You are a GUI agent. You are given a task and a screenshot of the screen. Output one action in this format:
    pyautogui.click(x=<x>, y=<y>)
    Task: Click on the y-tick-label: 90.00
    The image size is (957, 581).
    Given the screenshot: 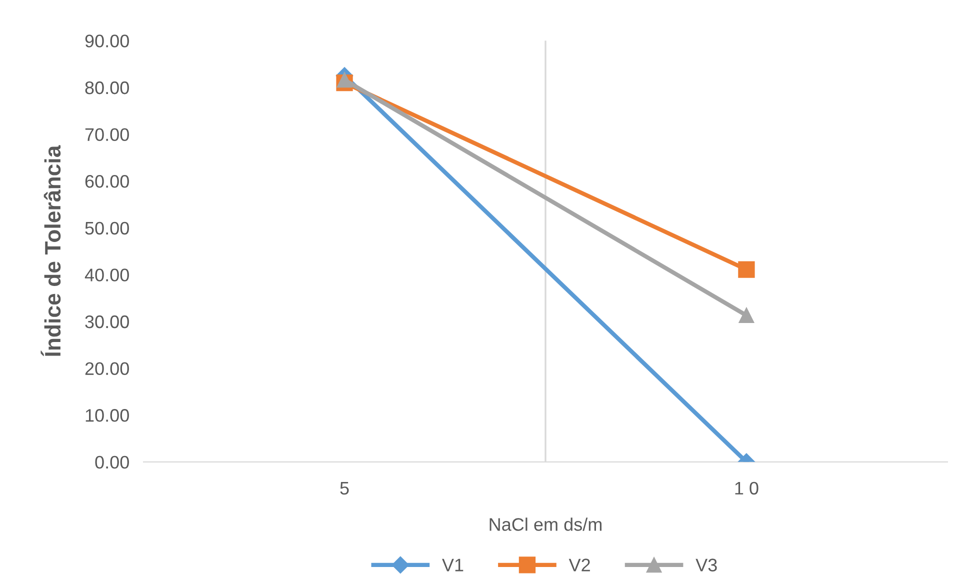 What is the action you would take?
    pyautogui.click(x=107, y=41)
    